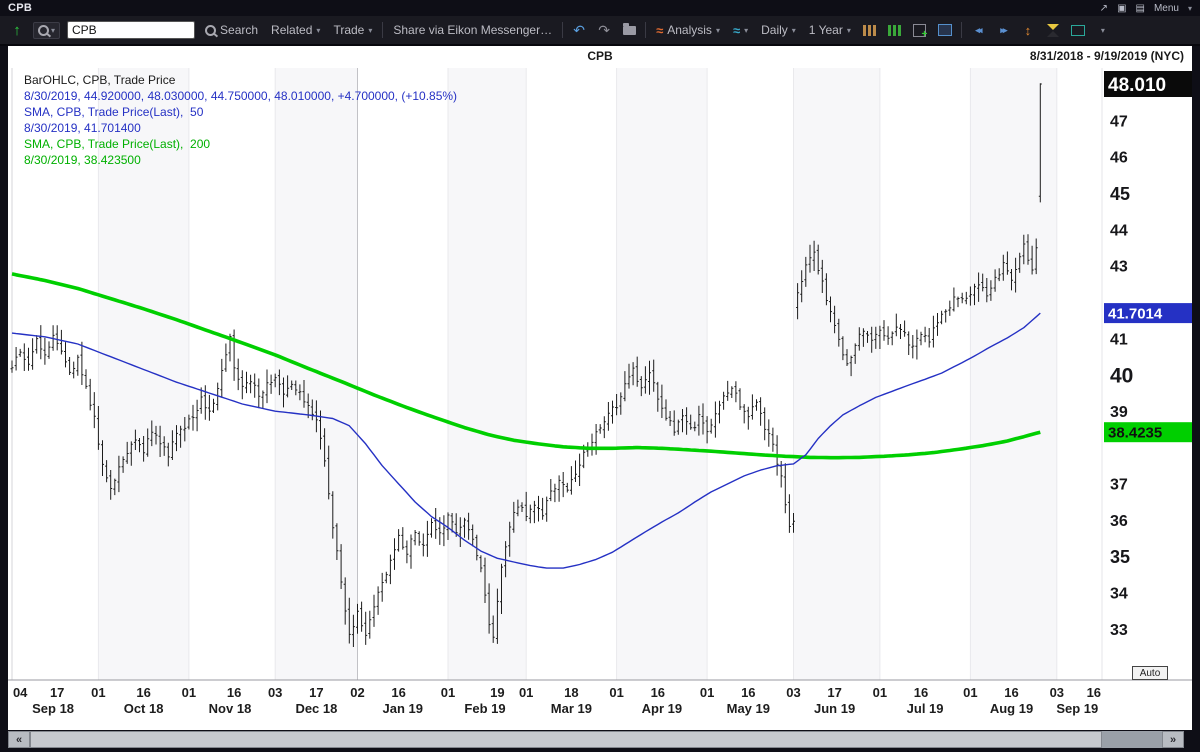 Image resolution: width=1200 pixels, height=752 pixels. Describe the element at coordinates (1028, 30) in the screenshot. I see `expand-vertical-icon: ↕` at that location.